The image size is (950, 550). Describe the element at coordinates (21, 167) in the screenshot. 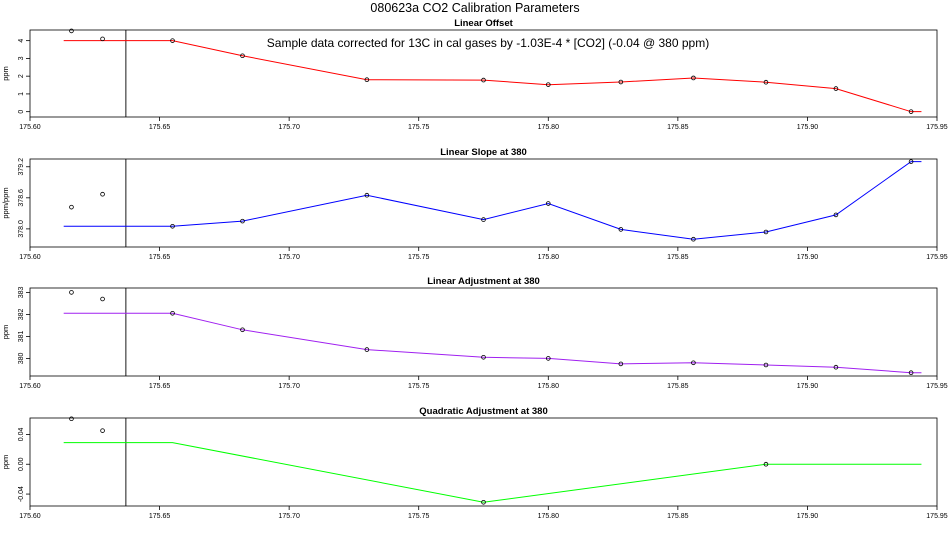

I see `y-tick-label: 379.2` at that location.